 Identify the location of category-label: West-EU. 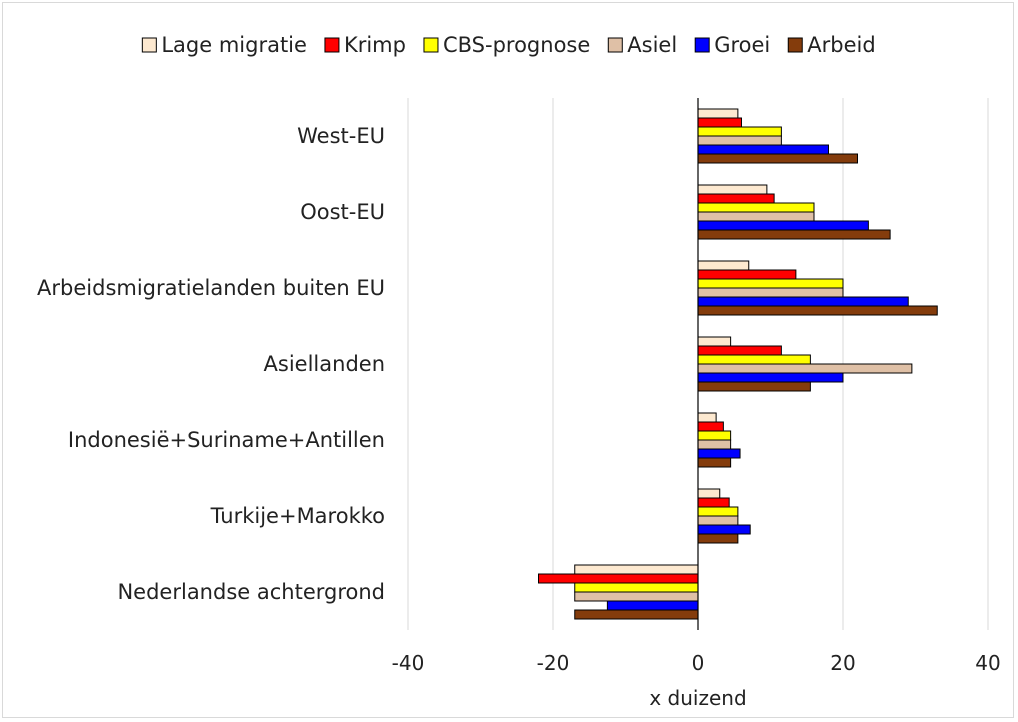
(341, 136).